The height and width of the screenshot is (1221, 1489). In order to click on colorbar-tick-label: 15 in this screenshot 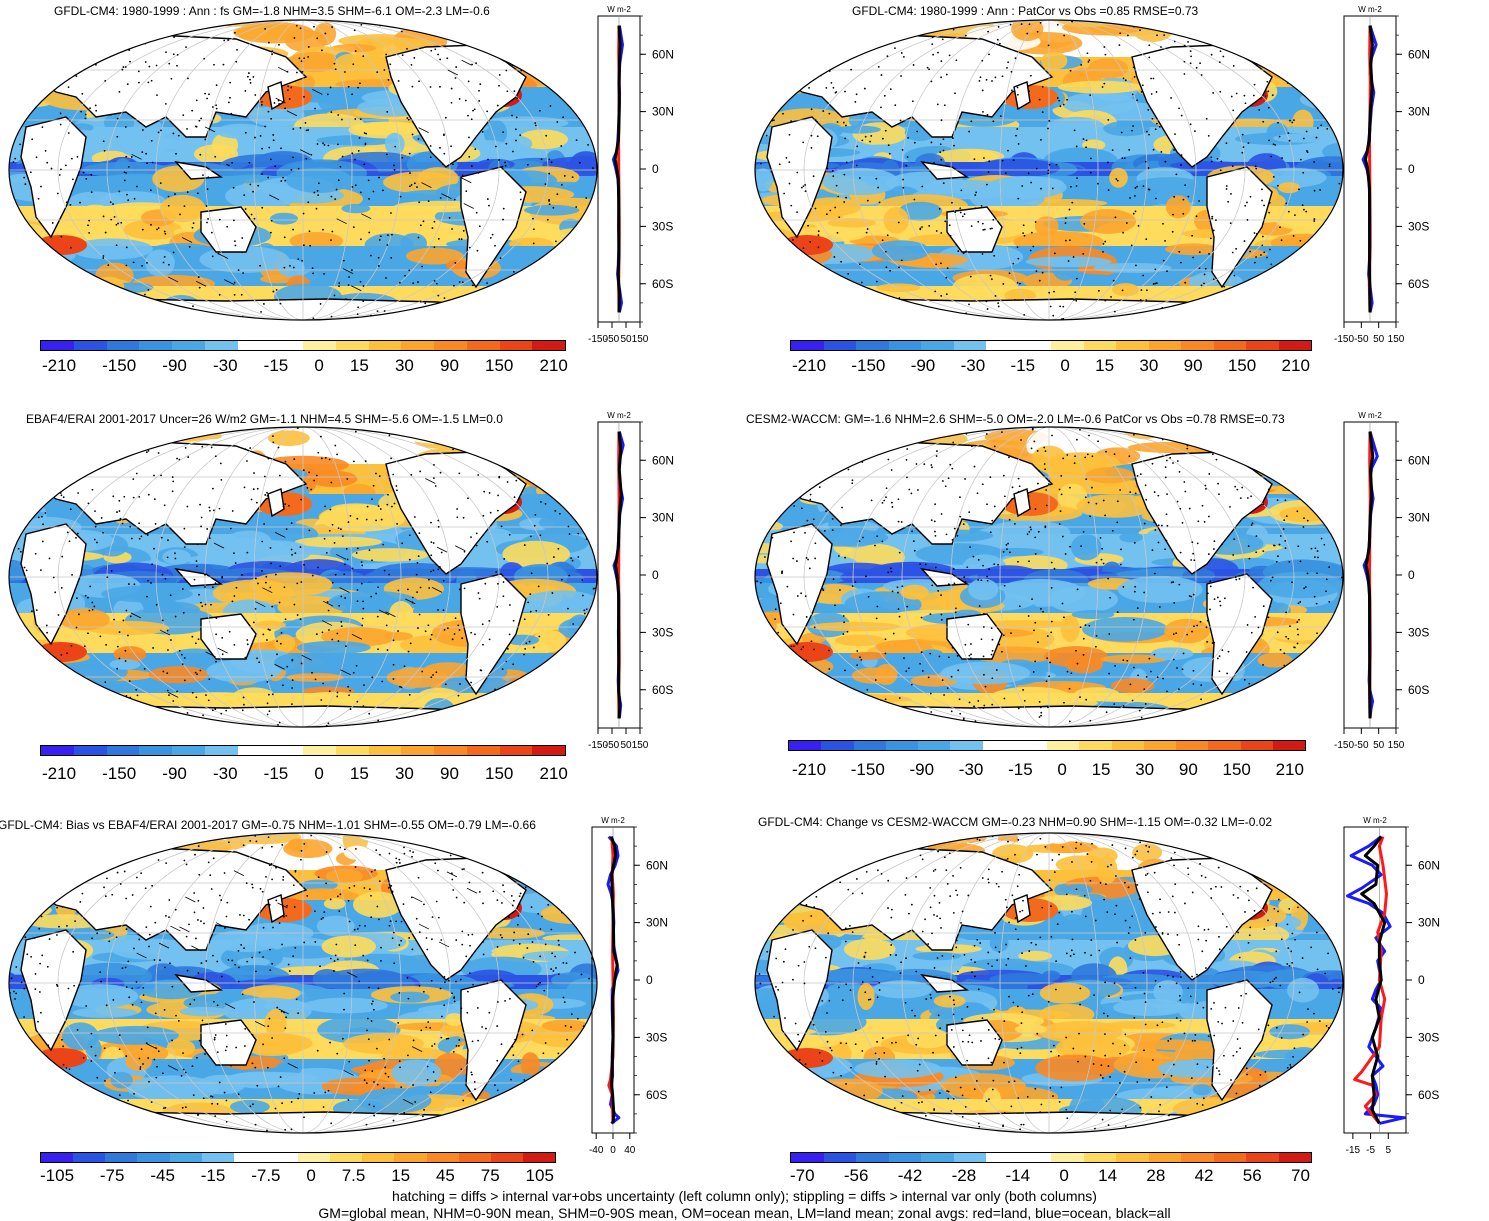, I will do `click(1101, 769)`.